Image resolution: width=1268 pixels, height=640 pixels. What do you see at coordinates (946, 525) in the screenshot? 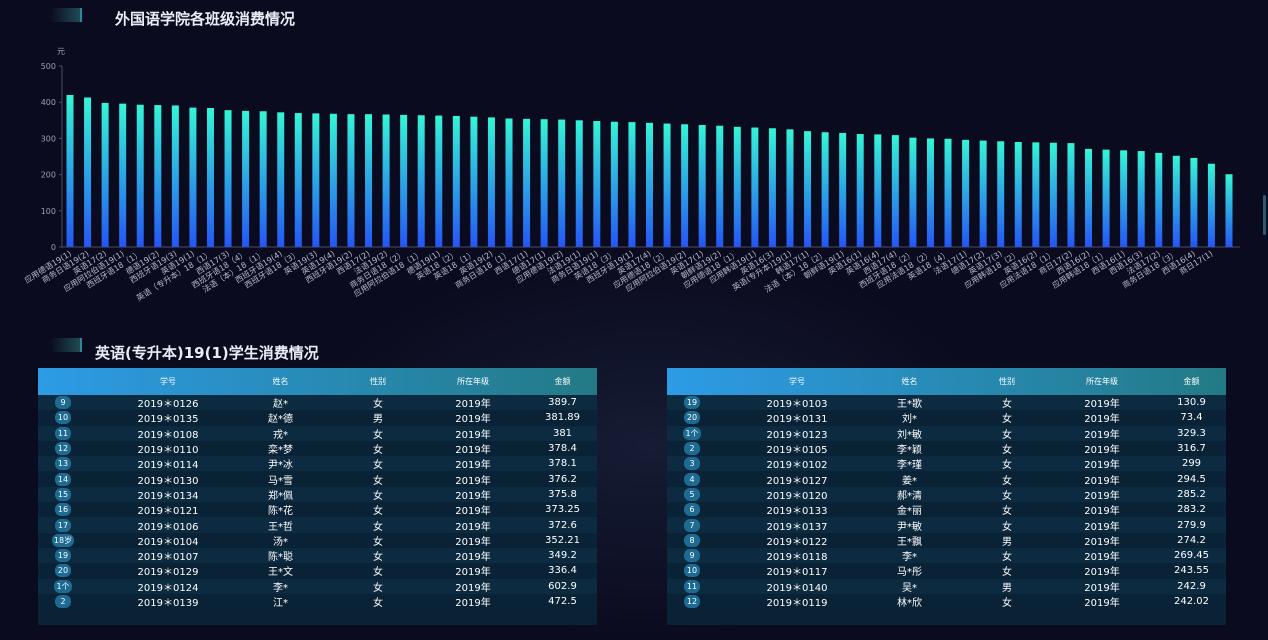
I see `table-row: 7 2019＊0137 尹*敏 女 2019年 279.9` at bounding box center [946, 525].